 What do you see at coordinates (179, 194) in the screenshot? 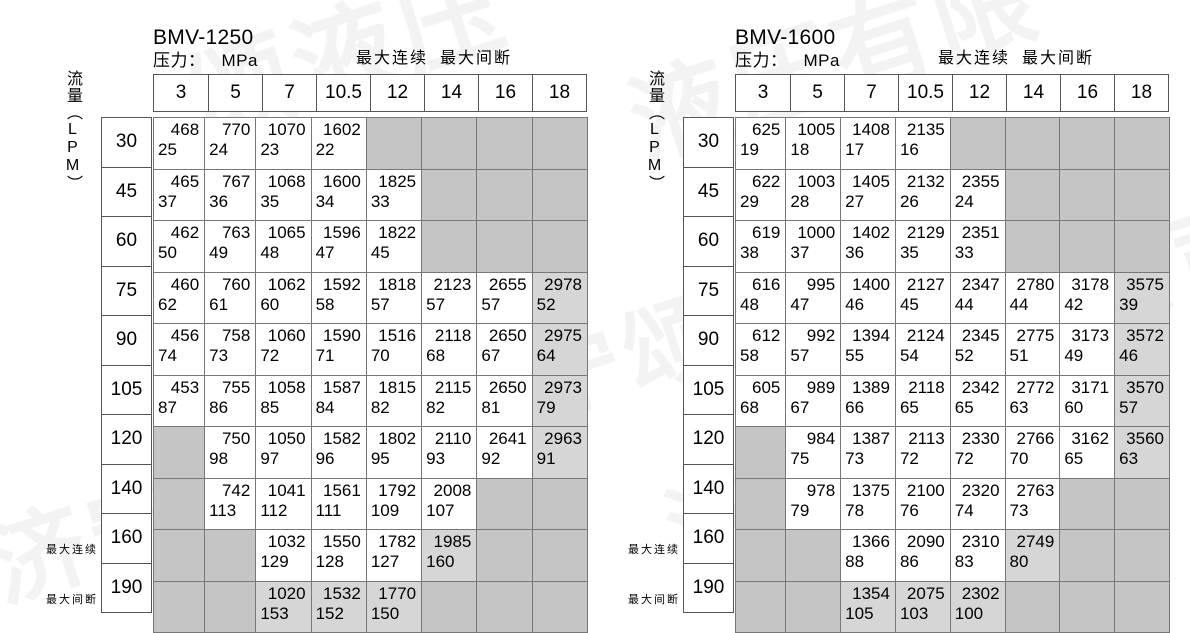
I see `data-cell: 465 37` at bounding box center [179, 194].